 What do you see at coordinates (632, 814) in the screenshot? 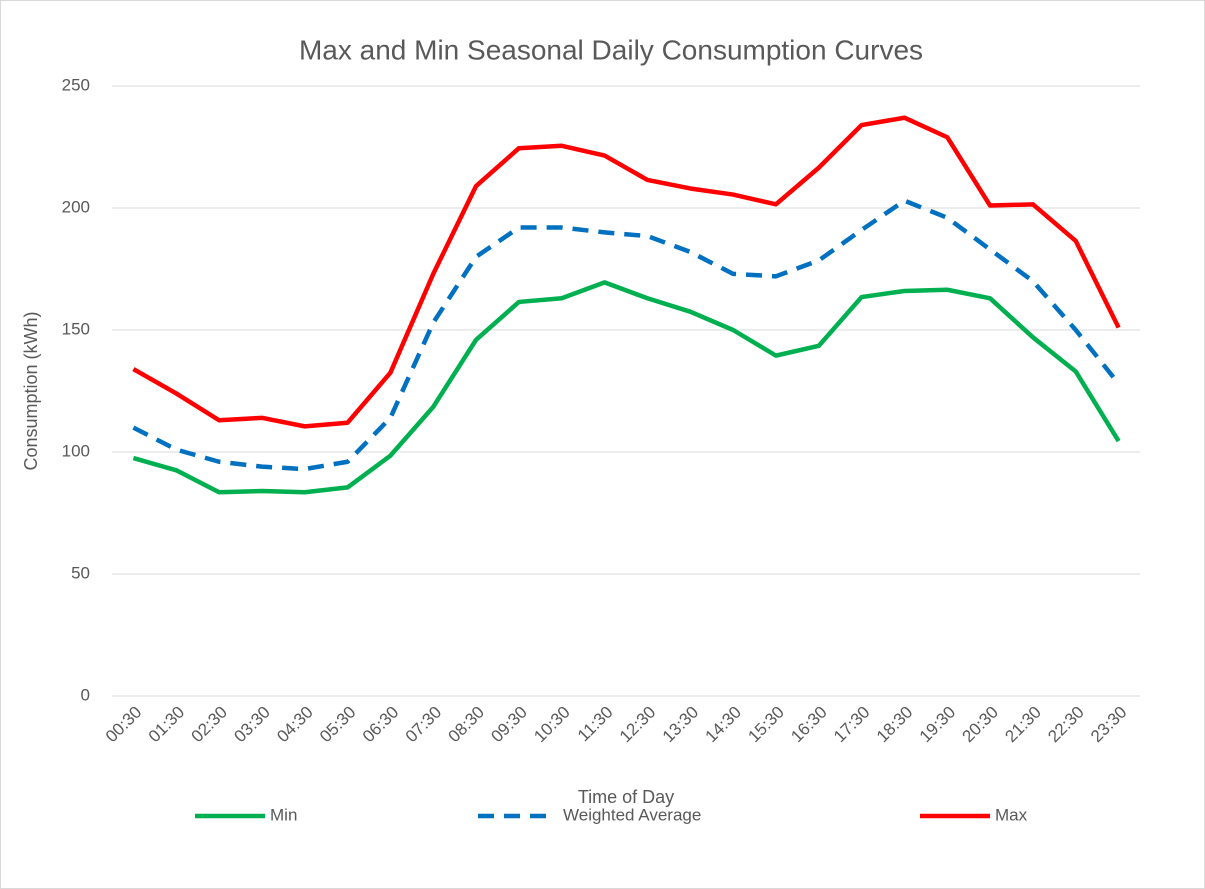
I see `legend-label: Weighted Average` at bounding box center [632, 814].